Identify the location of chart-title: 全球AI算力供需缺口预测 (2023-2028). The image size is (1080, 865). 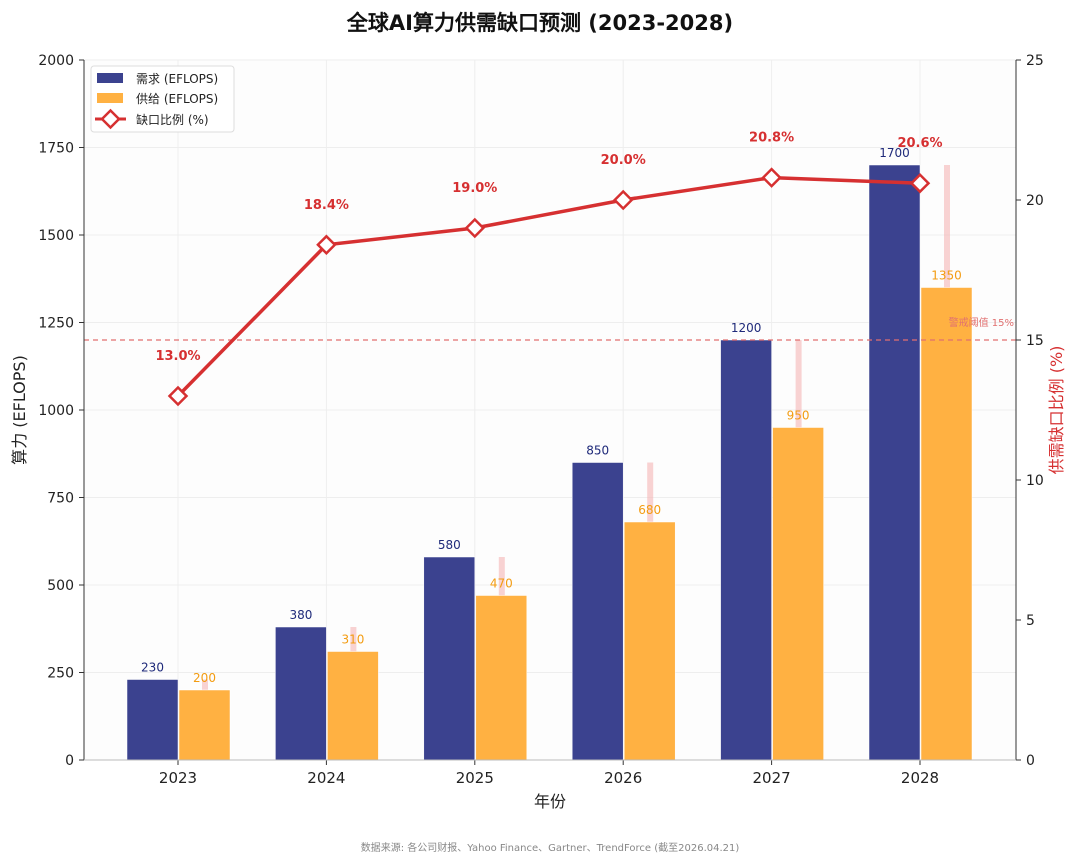
(539, 23).